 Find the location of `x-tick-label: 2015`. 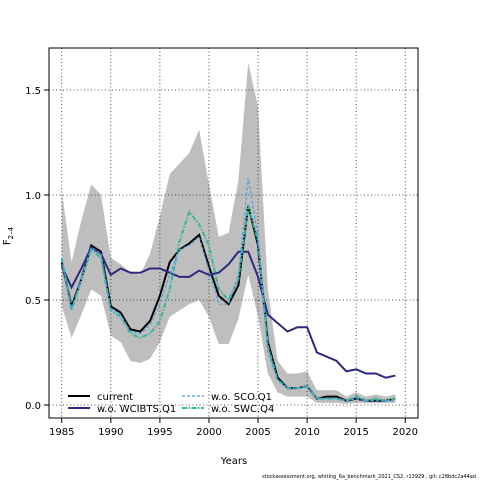

x-tick-label: 2015 is located at coordinates (355, 432).